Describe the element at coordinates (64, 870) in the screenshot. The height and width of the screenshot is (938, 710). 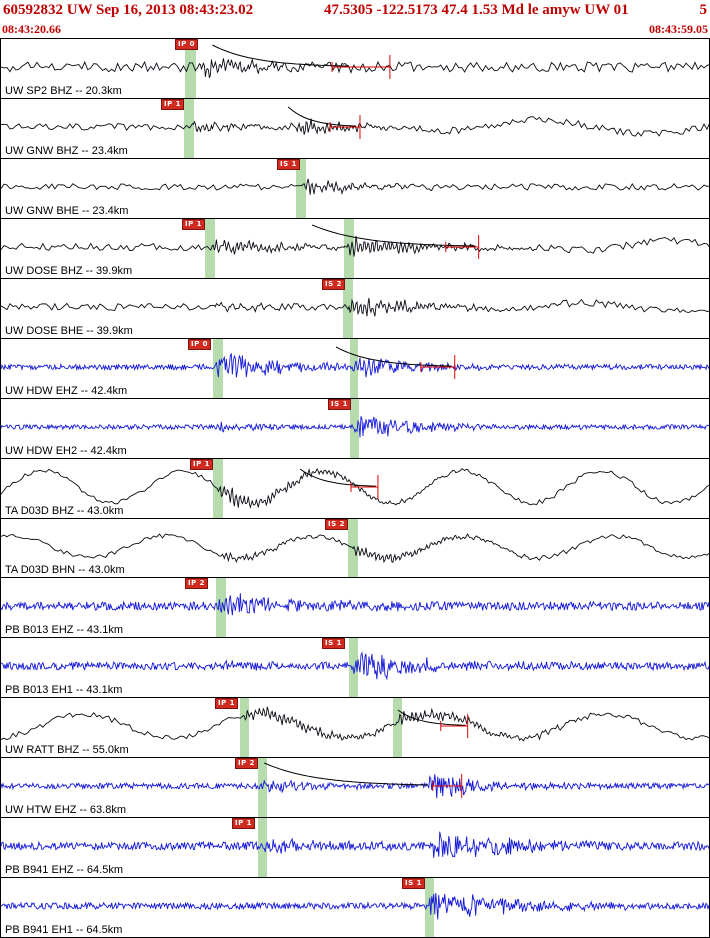
I see `trace-station-label: PB B941 EHZ -- 64.5km` at that location.